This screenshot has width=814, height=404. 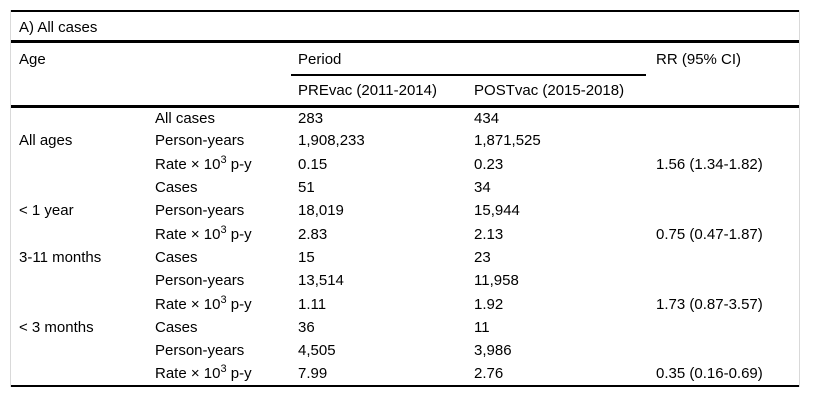 What do you see at coordinates (60, 257) in the screenshot?
I see `age-cell: 3-11 months` at bounding box center [60, 257].